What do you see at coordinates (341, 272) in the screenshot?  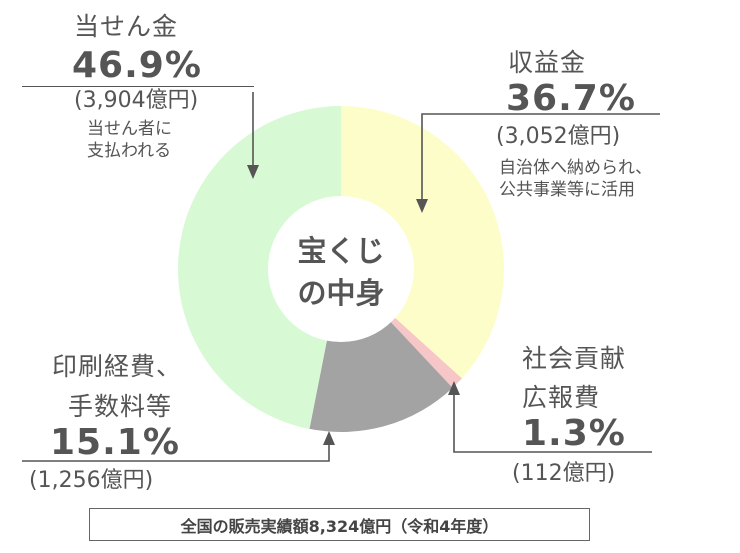 I see `center-title: 宝くじ の中身` at bounding box center [341, 272].